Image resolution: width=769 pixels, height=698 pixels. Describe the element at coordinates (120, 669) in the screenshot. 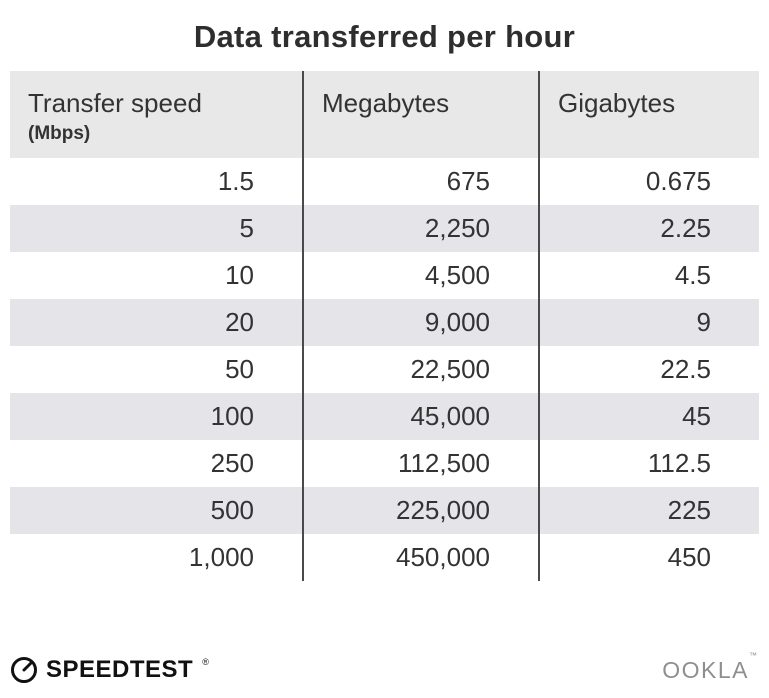

I see `speedtest-wordmark: SPEEDTEST` at that location.